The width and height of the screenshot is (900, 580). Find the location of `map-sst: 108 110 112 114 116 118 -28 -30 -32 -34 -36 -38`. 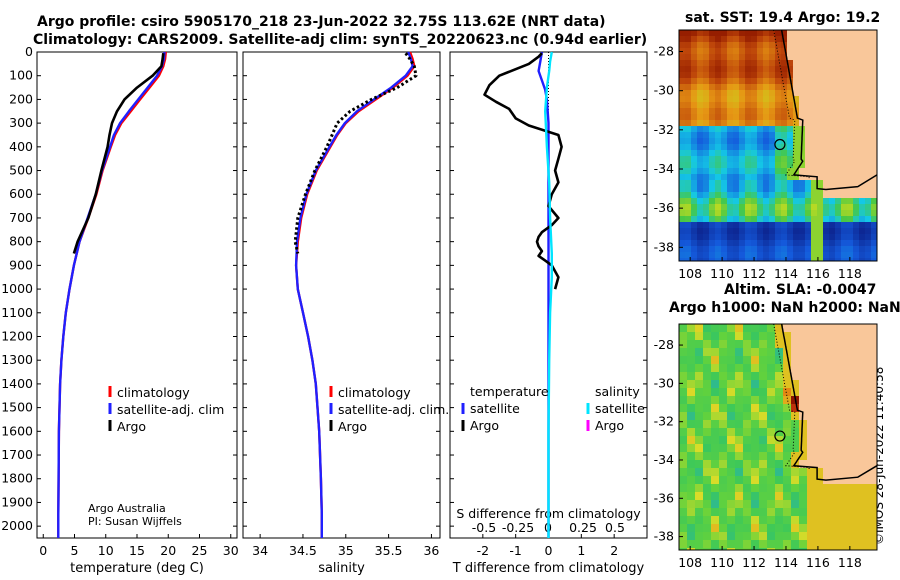

map-sst: 108 110 112 114 116 118 -28 -30 -32 -34 -36 -38 is located at coordinates (766, 155).